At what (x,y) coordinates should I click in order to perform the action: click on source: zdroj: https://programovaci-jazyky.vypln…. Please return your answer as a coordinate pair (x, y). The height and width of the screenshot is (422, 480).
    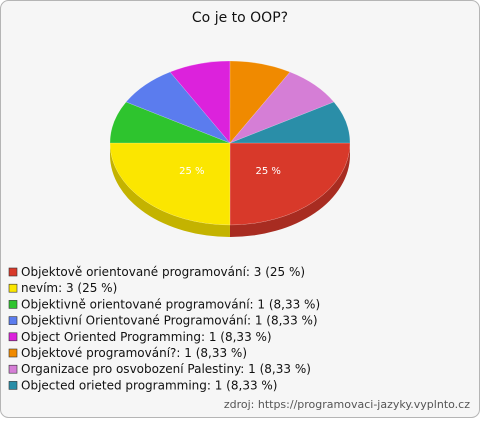
    Looking at the image, I should click on (347, 404).